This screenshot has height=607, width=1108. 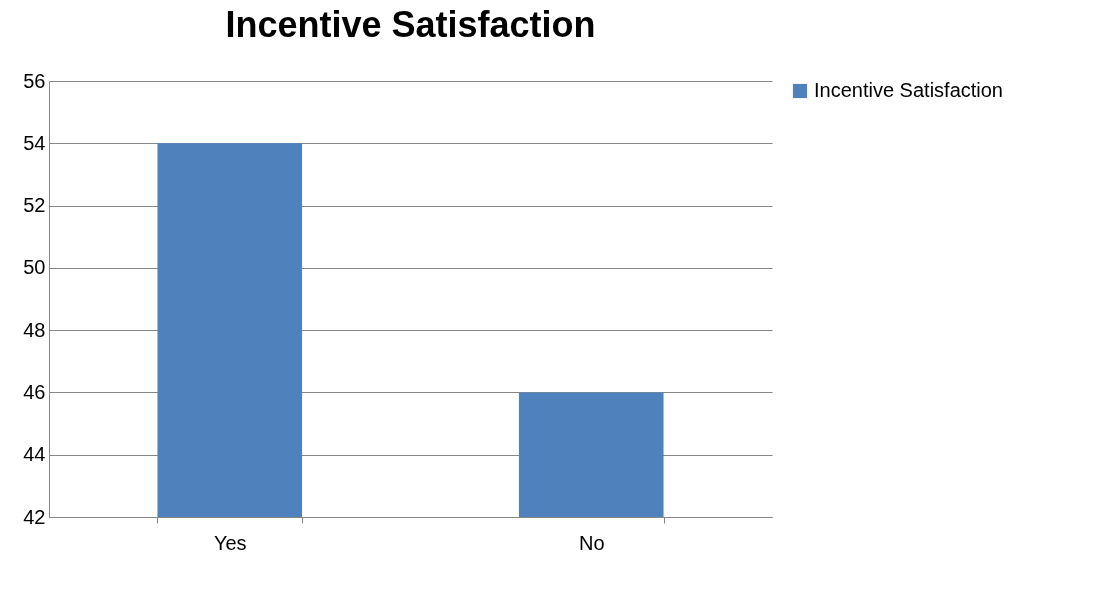 I want to click on legend-label: Incentive Satisfaction, so click(x=908, y=90).